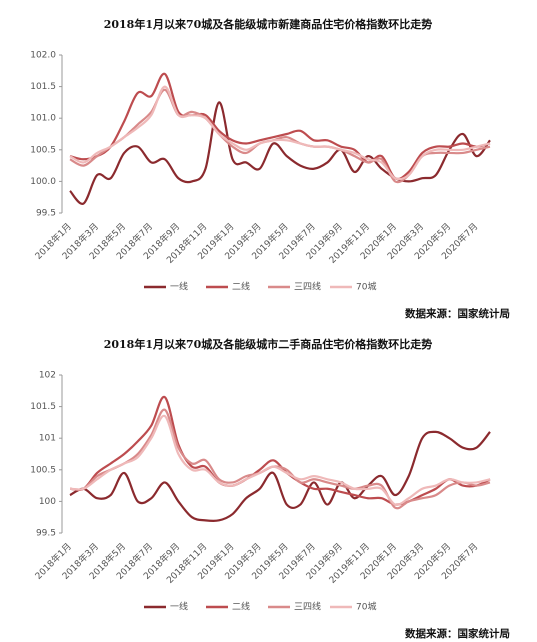 Image resolution: width=537 pixels, height=642 pixels. What do you see at coordinates (43, 182) in the screenshot?
I see `y-tick-label: 100.0` at bounding box center [43, 182].